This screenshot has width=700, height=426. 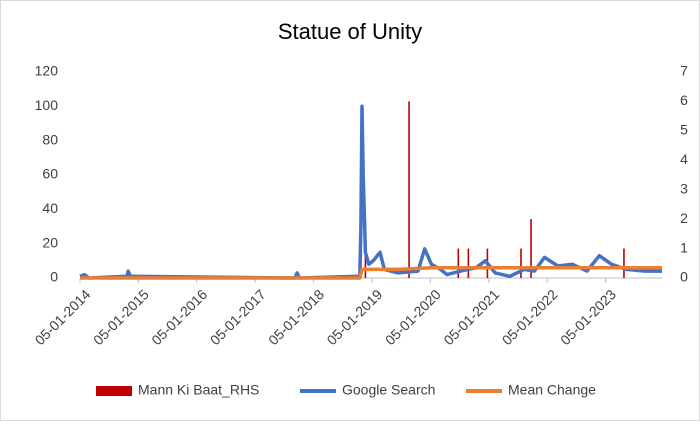 I want to click on y-tick-label: 100, so click(x=47, y=105).